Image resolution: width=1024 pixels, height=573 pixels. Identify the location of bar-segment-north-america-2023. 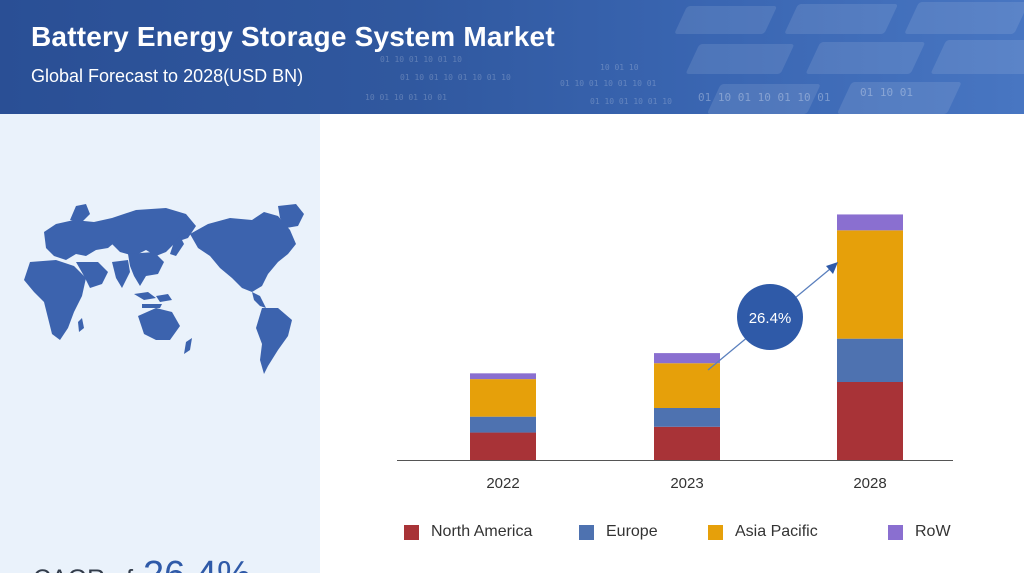
(687, 443).